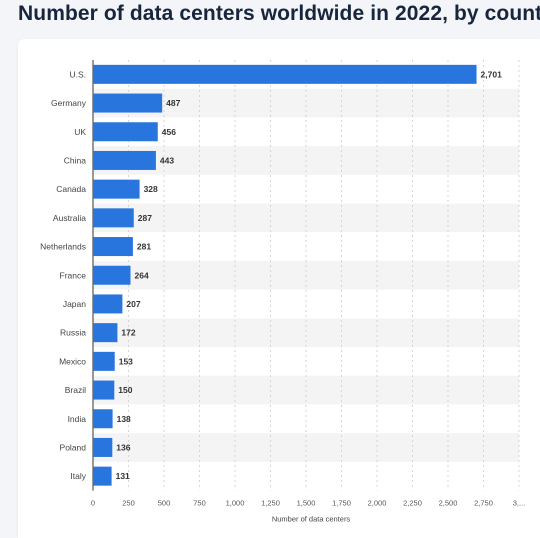 The width and height of the screenshot is (540, 538). Describe the element at coordinates (306, 503) in the screenshot. I see `x-tick-label: 1,500` at that location.